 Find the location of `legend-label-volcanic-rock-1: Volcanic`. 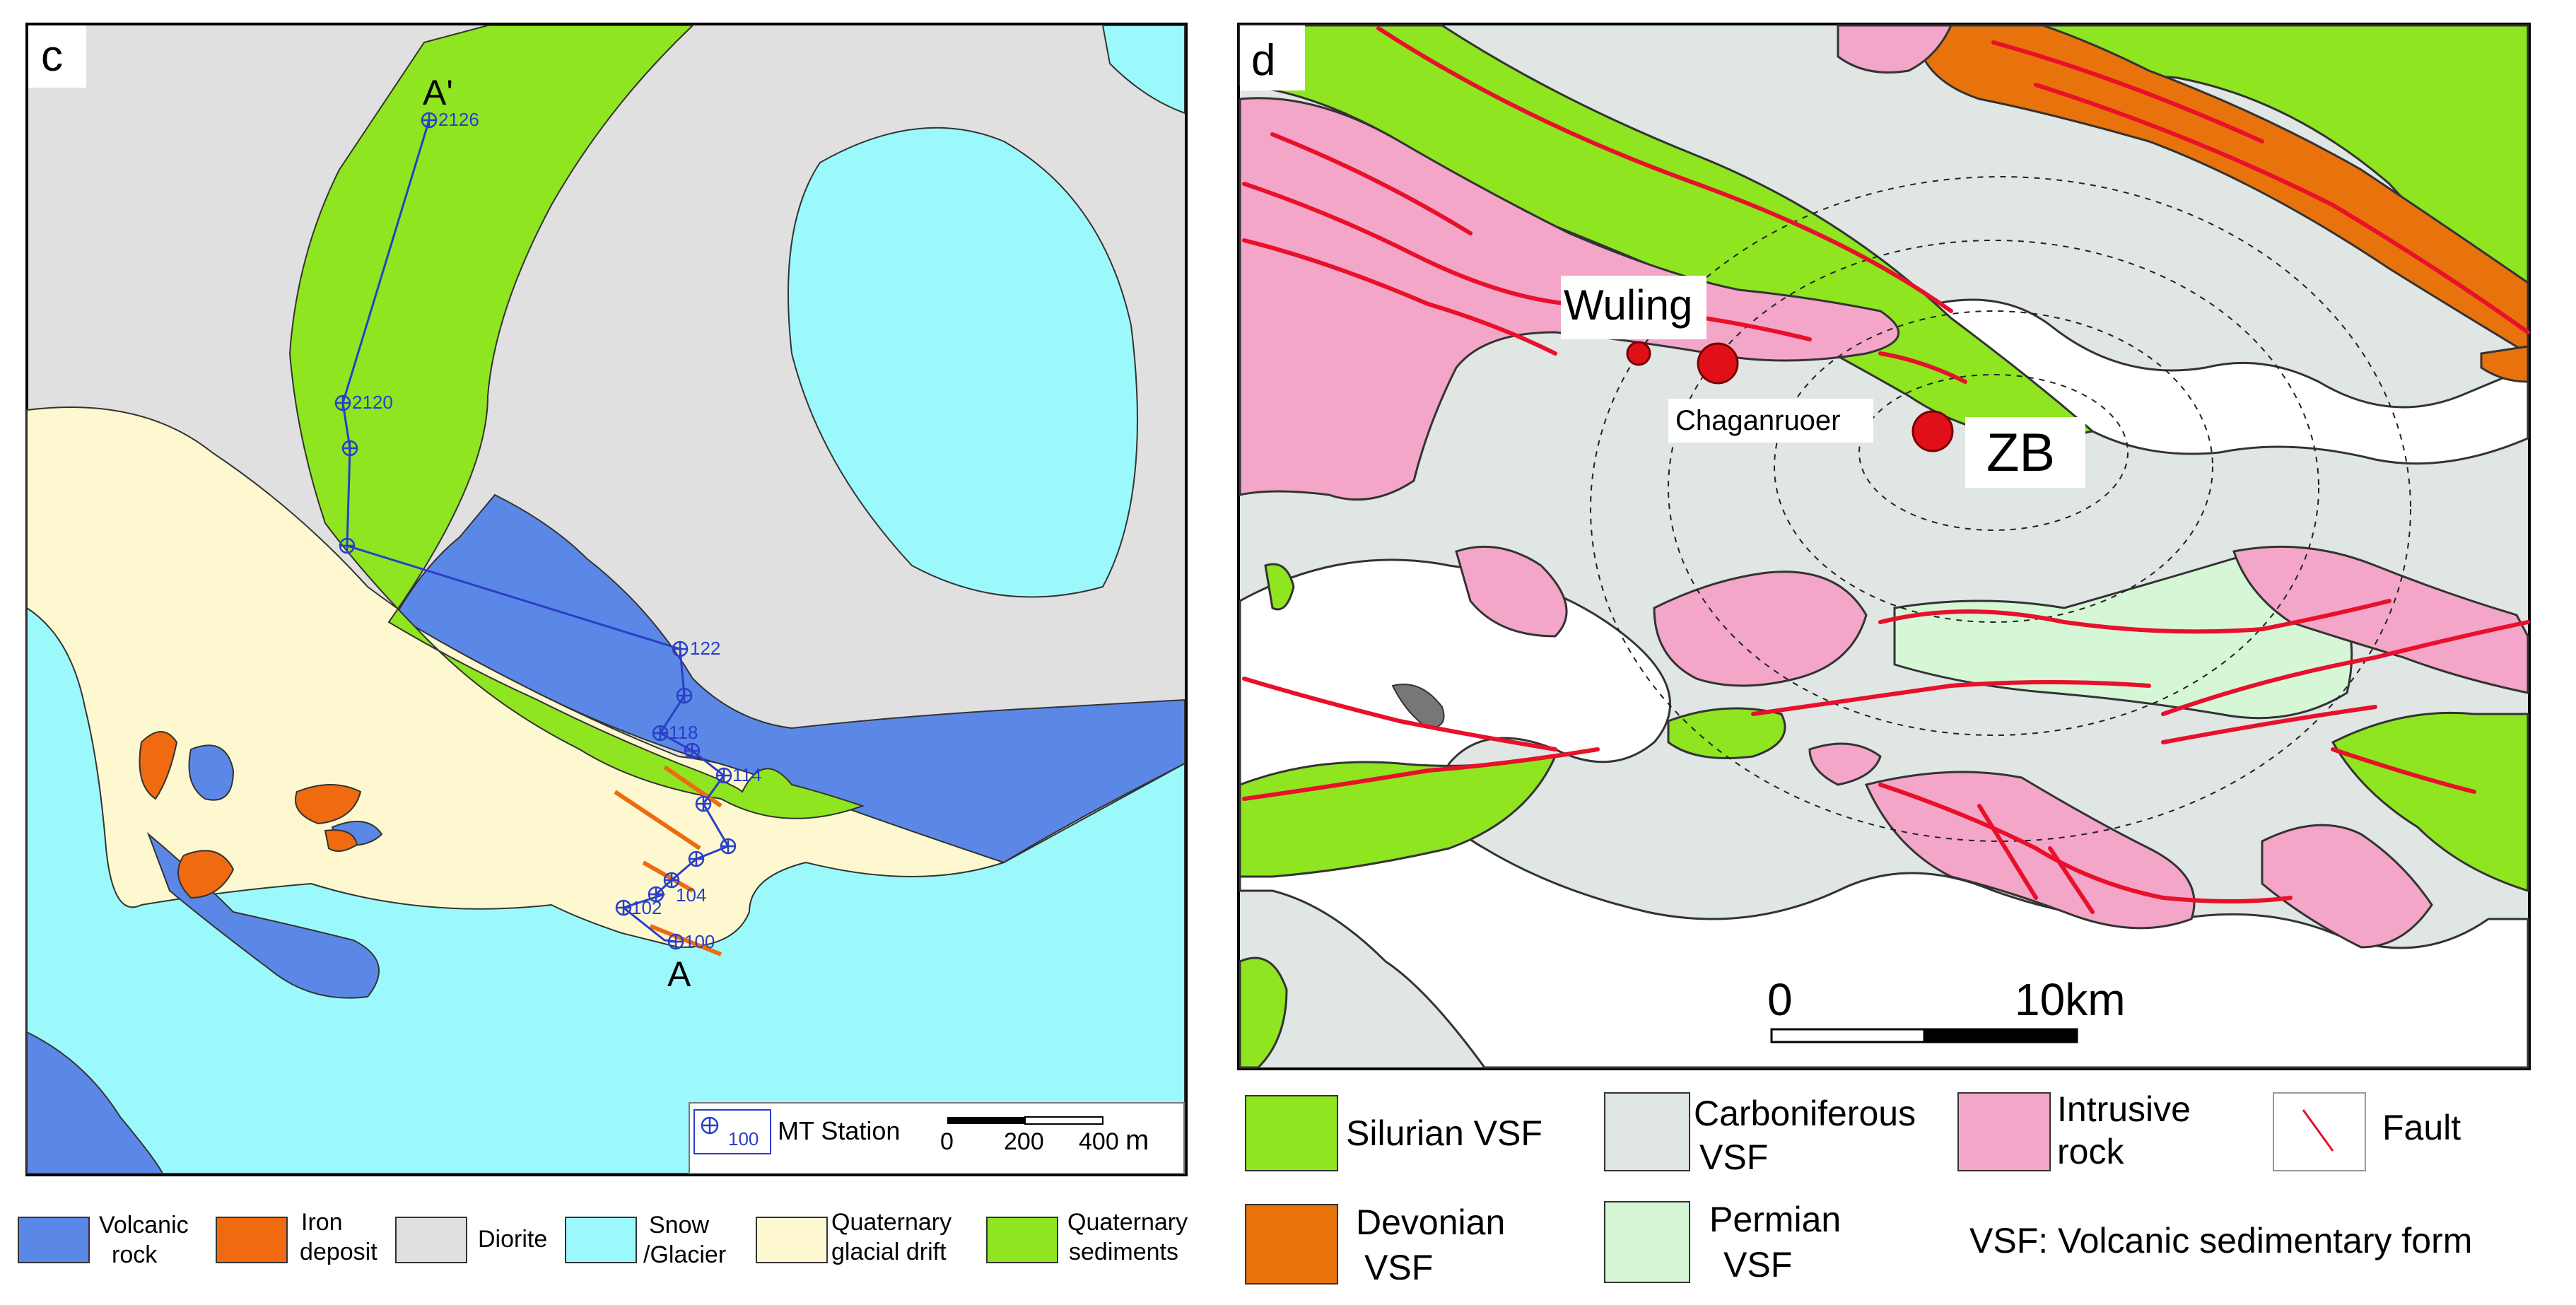

legend-label-volcanic-rock-1: Volcanic is located at coordinates (144, 1225).